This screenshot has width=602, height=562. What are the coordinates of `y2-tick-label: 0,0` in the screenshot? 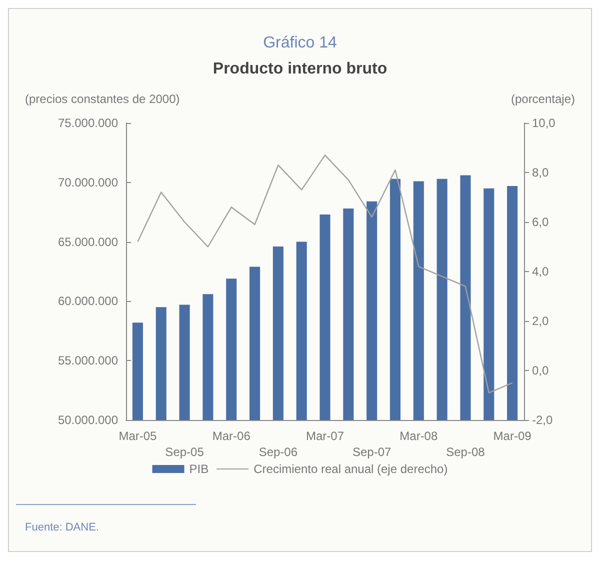 It's located at (541, 371).